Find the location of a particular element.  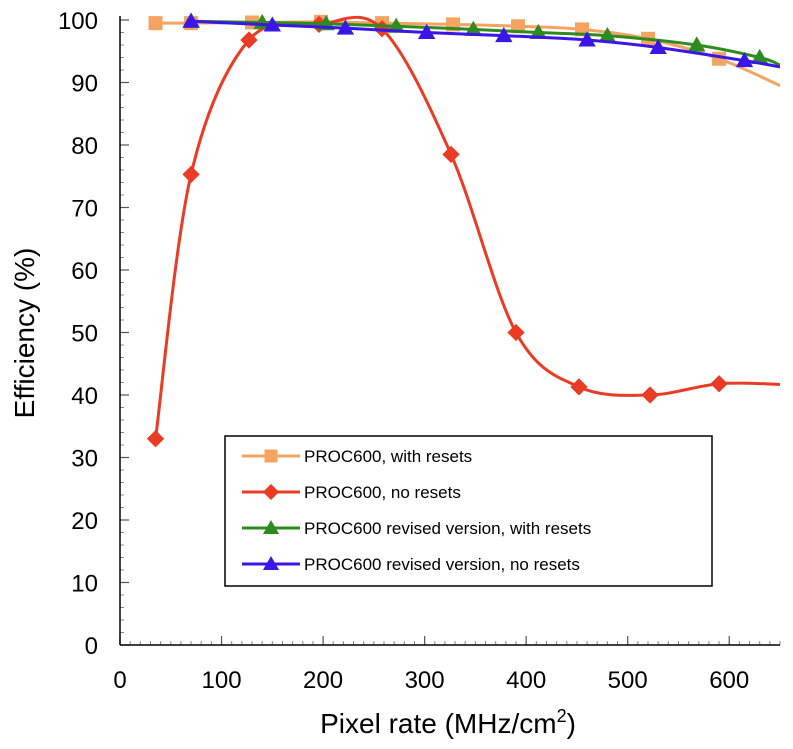

y-tick-label: 30 is located at coordinates (84, 459).